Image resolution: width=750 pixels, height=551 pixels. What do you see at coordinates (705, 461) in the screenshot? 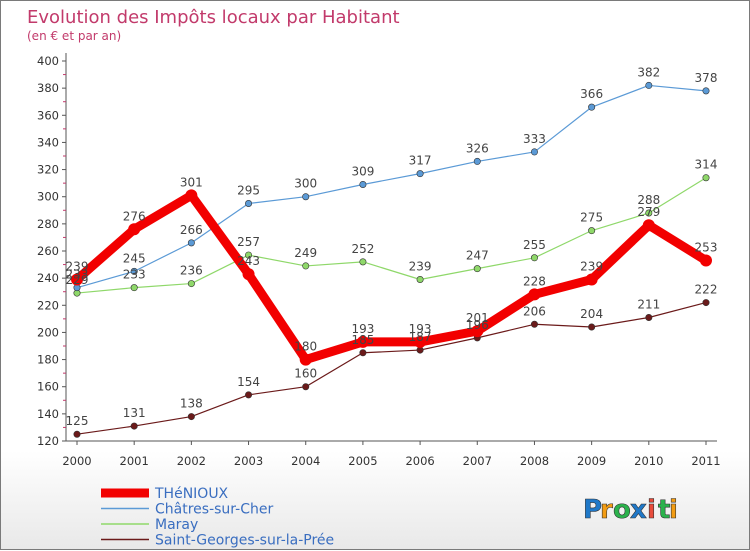
I see `x-tick-label: 2011` at bounding box center [705, 461].